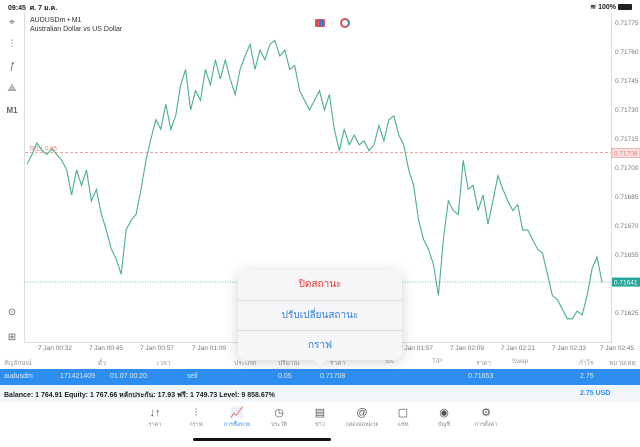 The height and width of the screenshot is (447, 640). What do you see at coordinates (627, 110) in the screenshot?
I see `price-tick-label: 0.71730` at bounding box center [627, 110].